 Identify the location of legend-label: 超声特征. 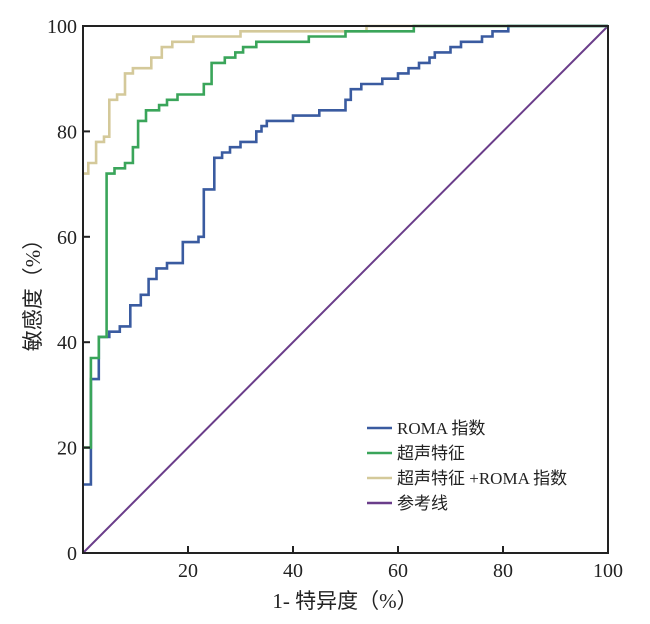
(431, 453).